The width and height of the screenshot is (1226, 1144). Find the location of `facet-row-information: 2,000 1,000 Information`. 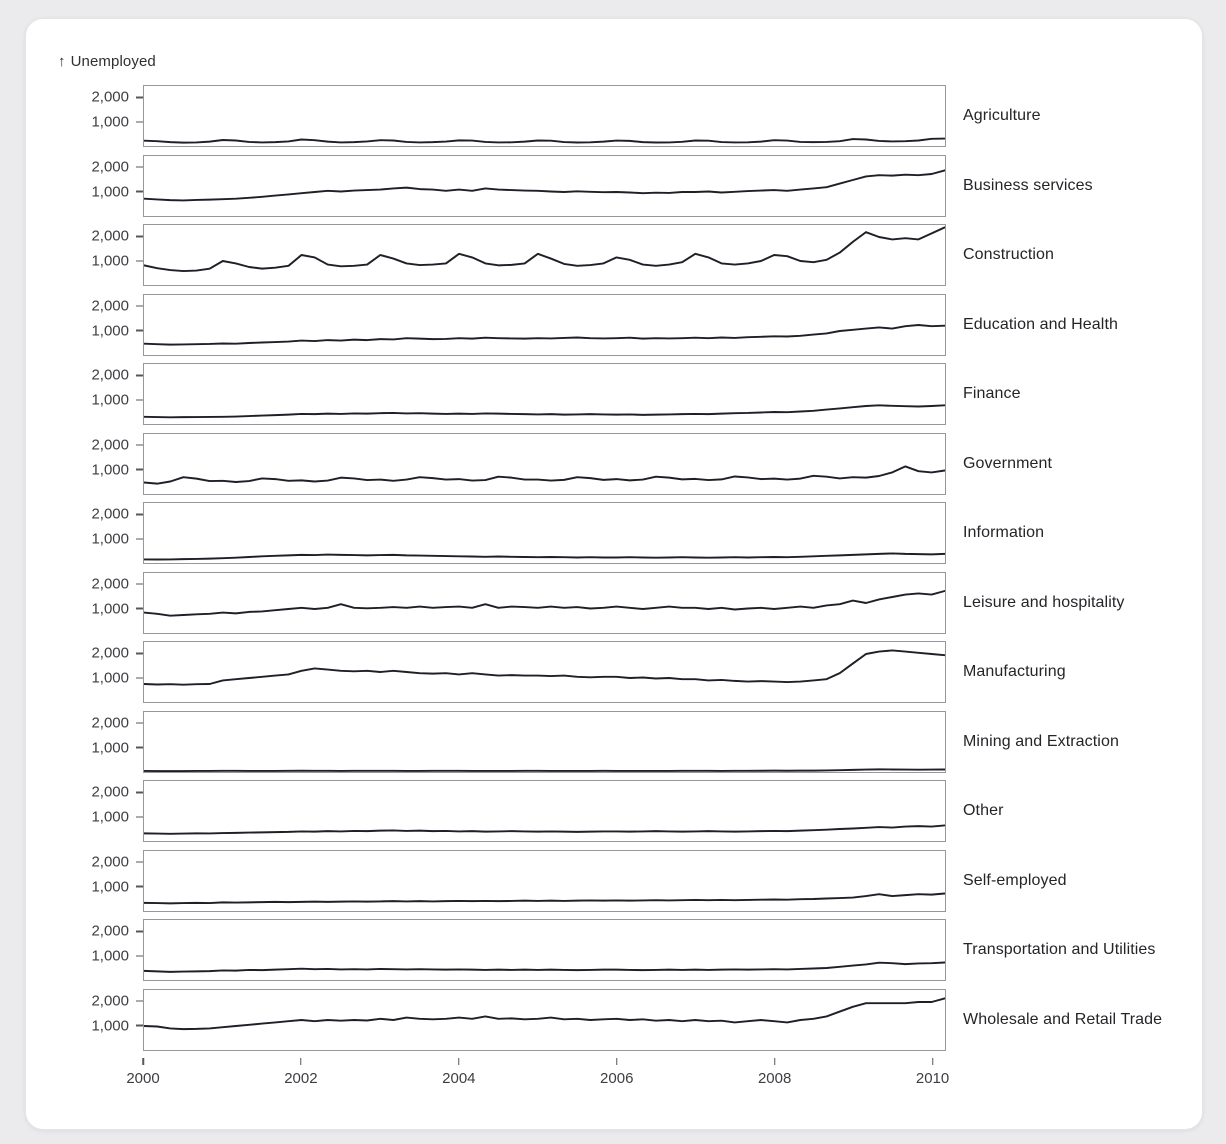

facet-row-information: 2,000 1,000 Information is located at coordinates (630, 533).